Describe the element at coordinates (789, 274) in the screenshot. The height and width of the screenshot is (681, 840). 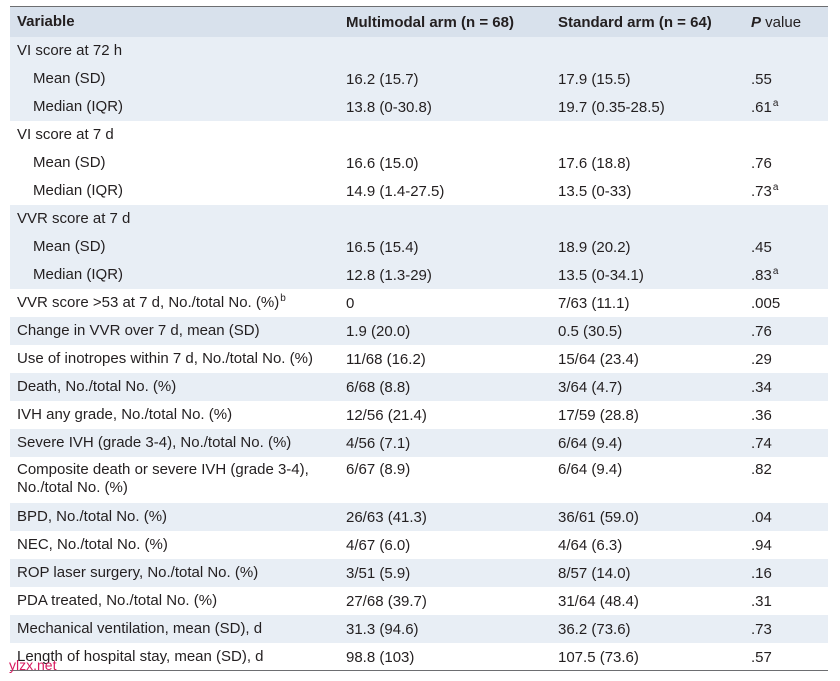
I see `cell-p: .83a` at that location.